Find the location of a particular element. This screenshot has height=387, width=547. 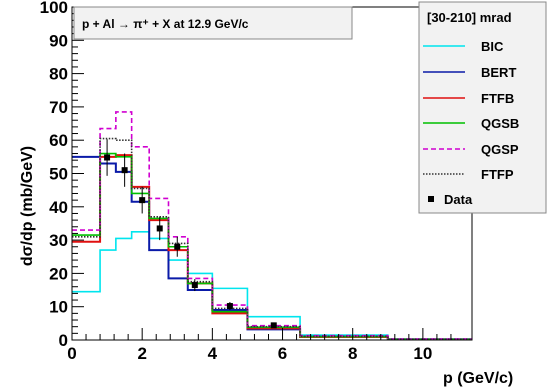

x-tick-label: 0 is located at coordinates (71, 353).